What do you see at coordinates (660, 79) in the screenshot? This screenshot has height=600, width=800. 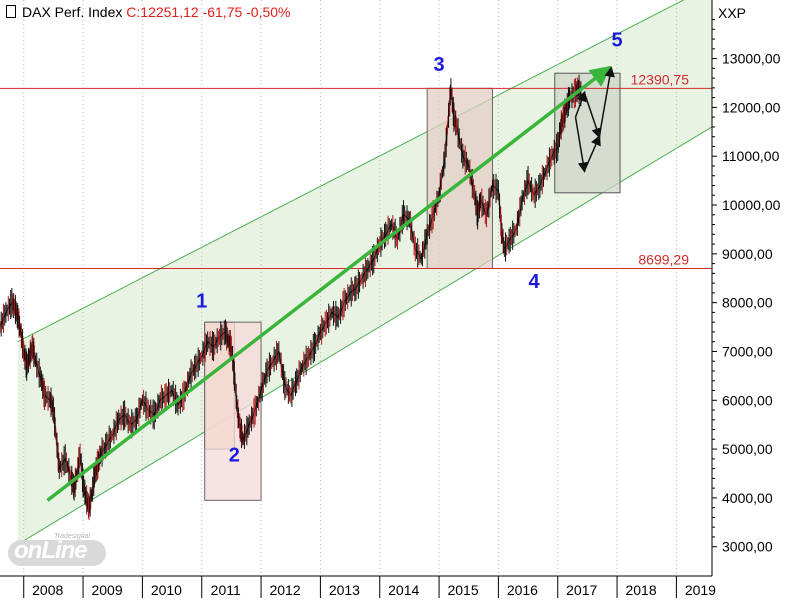 I see `horizontal-level-label: 12390,75` at bounding box center [660, 79].